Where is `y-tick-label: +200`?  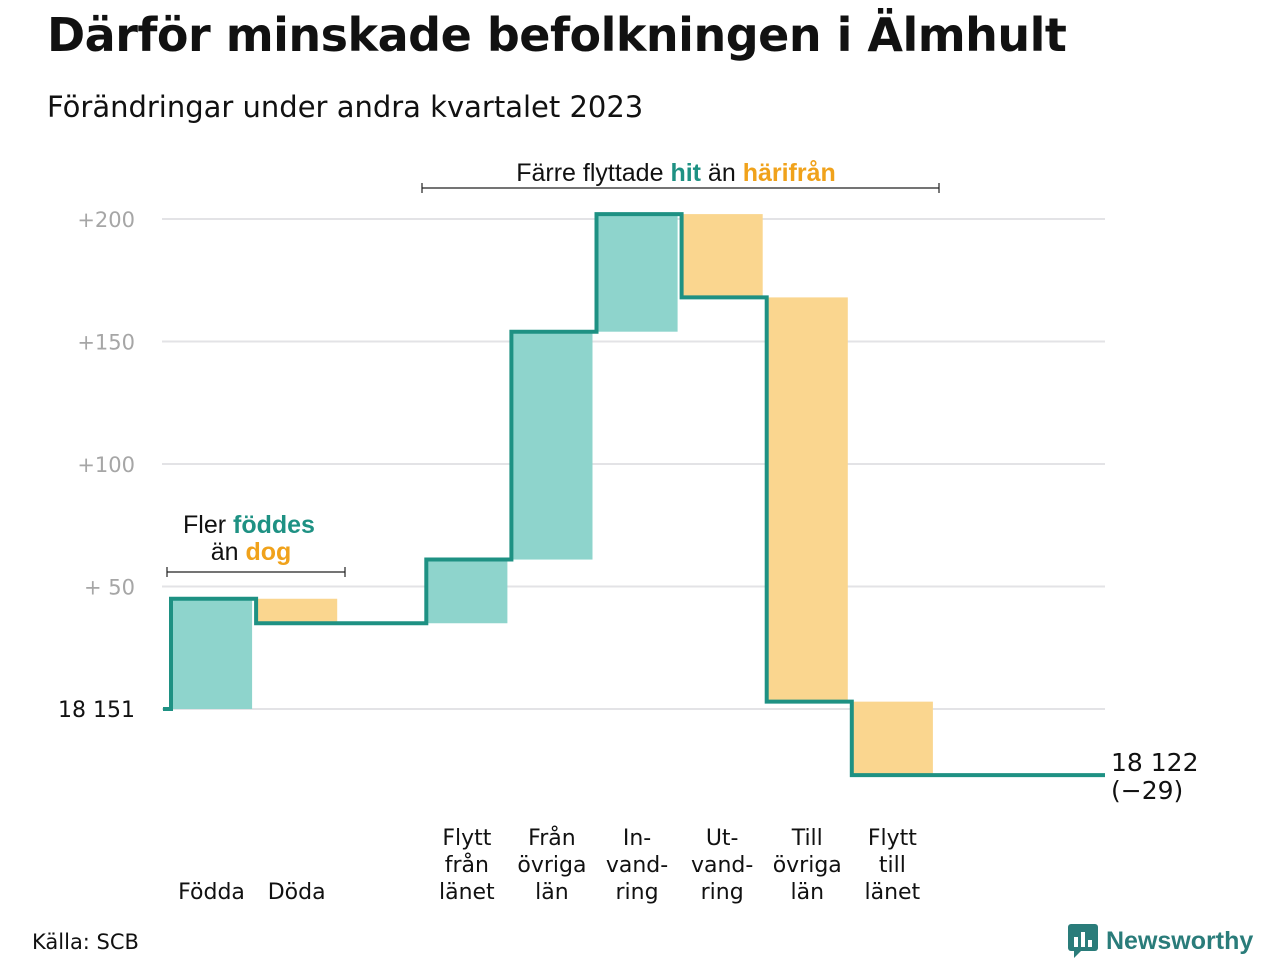 y-tick-label: +200 is located at coordinates (106, 220).